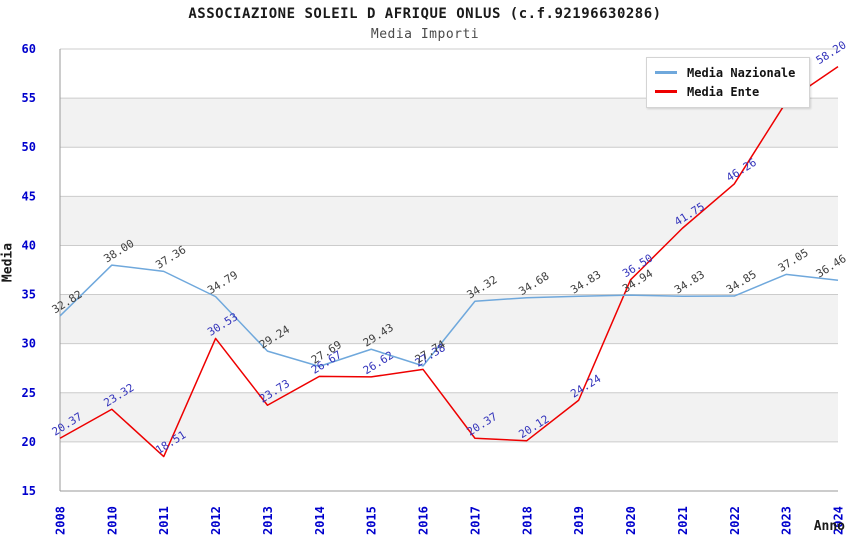 Image resolution: width=850 pixels, height=550 pixels. What do you see at coordinates (533, 283) in the screenshot?
I see `data-label-media-nazionale: 34.68` at bounding box center [533, 283].